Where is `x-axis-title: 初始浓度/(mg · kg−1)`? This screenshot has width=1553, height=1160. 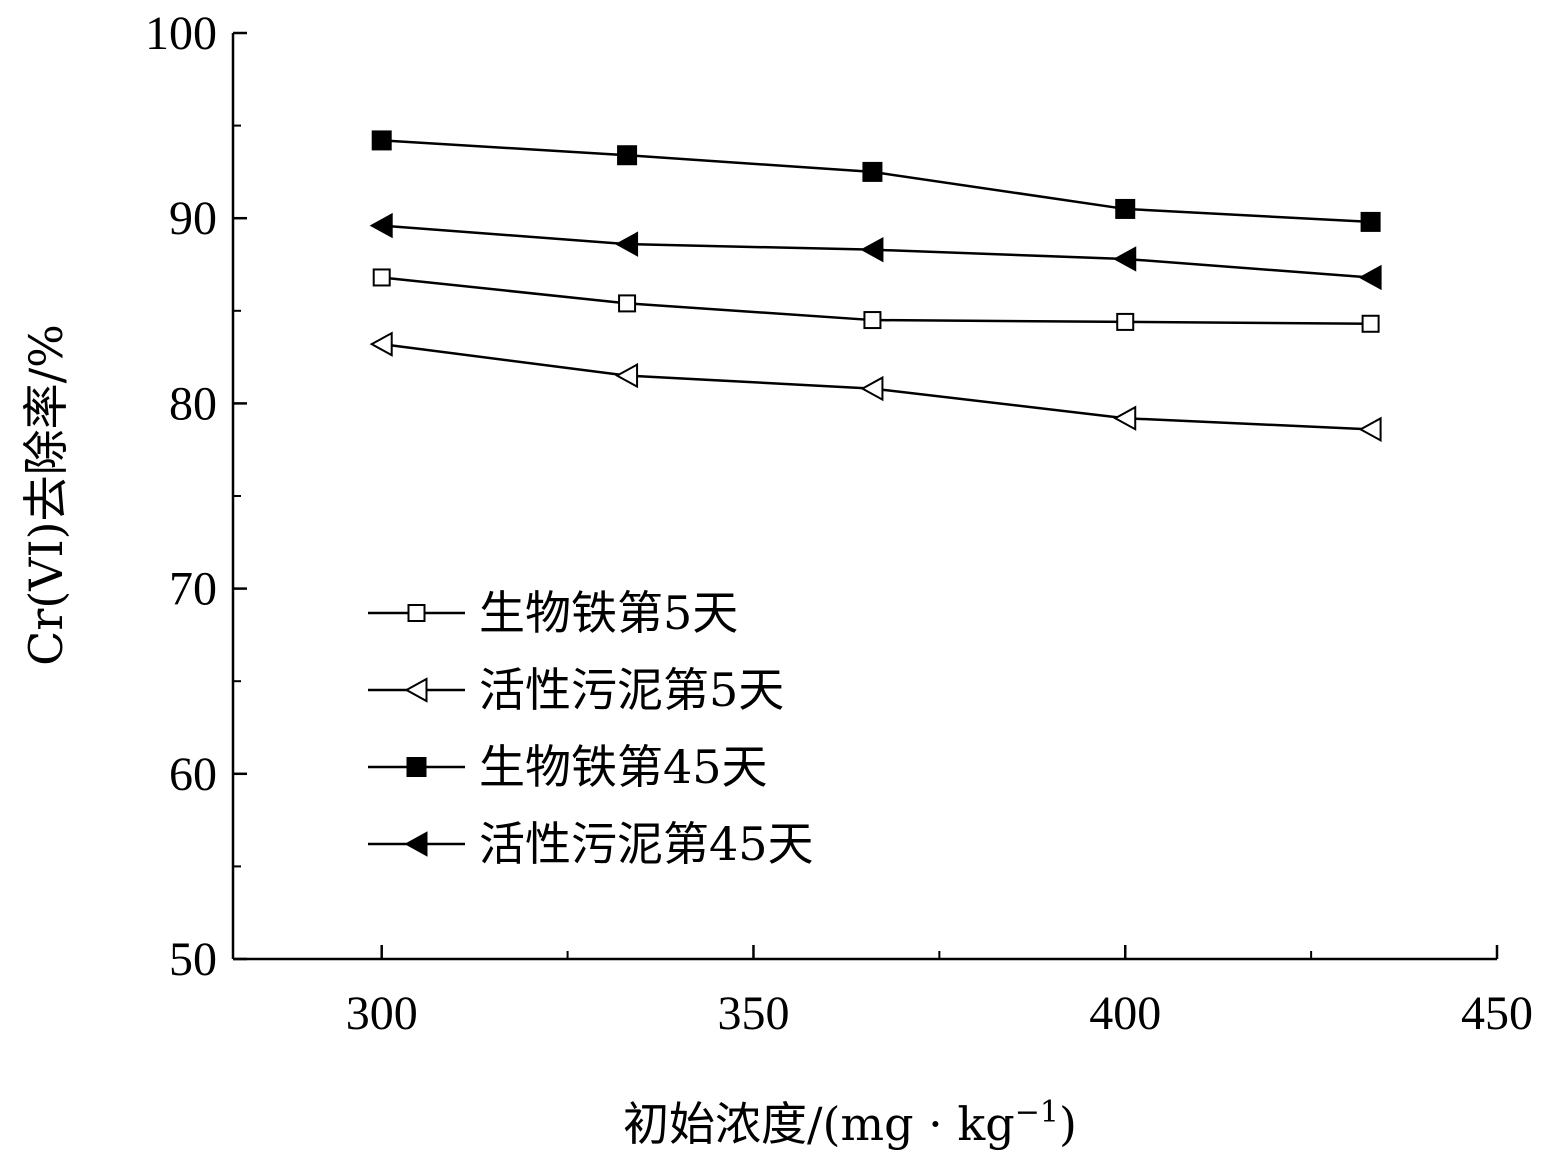
x-axis-title: 初始浓度/(mg · kg−1) is located at coordinates (850, 1123).